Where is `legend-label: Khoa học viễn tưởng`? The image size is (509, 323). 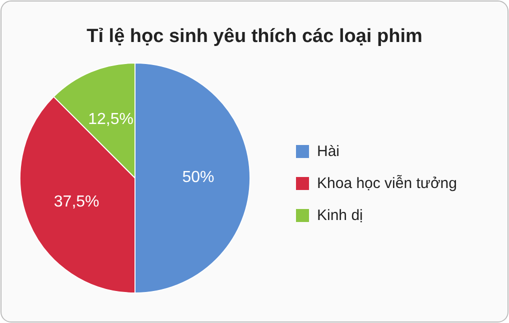 legend-label: Khoa học viễn tưởng is located at coordinates (387, 183).